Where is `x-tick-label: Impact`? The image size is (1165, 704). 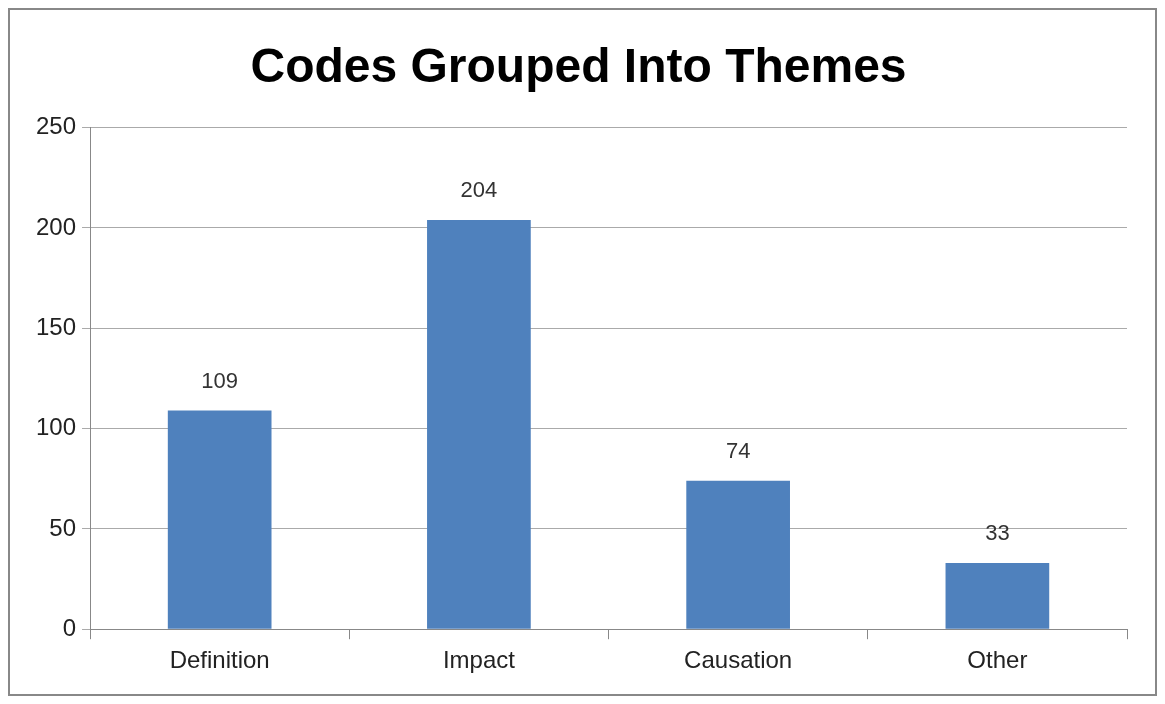 x-tick-label: Impact is located at coordinates (479, 660).